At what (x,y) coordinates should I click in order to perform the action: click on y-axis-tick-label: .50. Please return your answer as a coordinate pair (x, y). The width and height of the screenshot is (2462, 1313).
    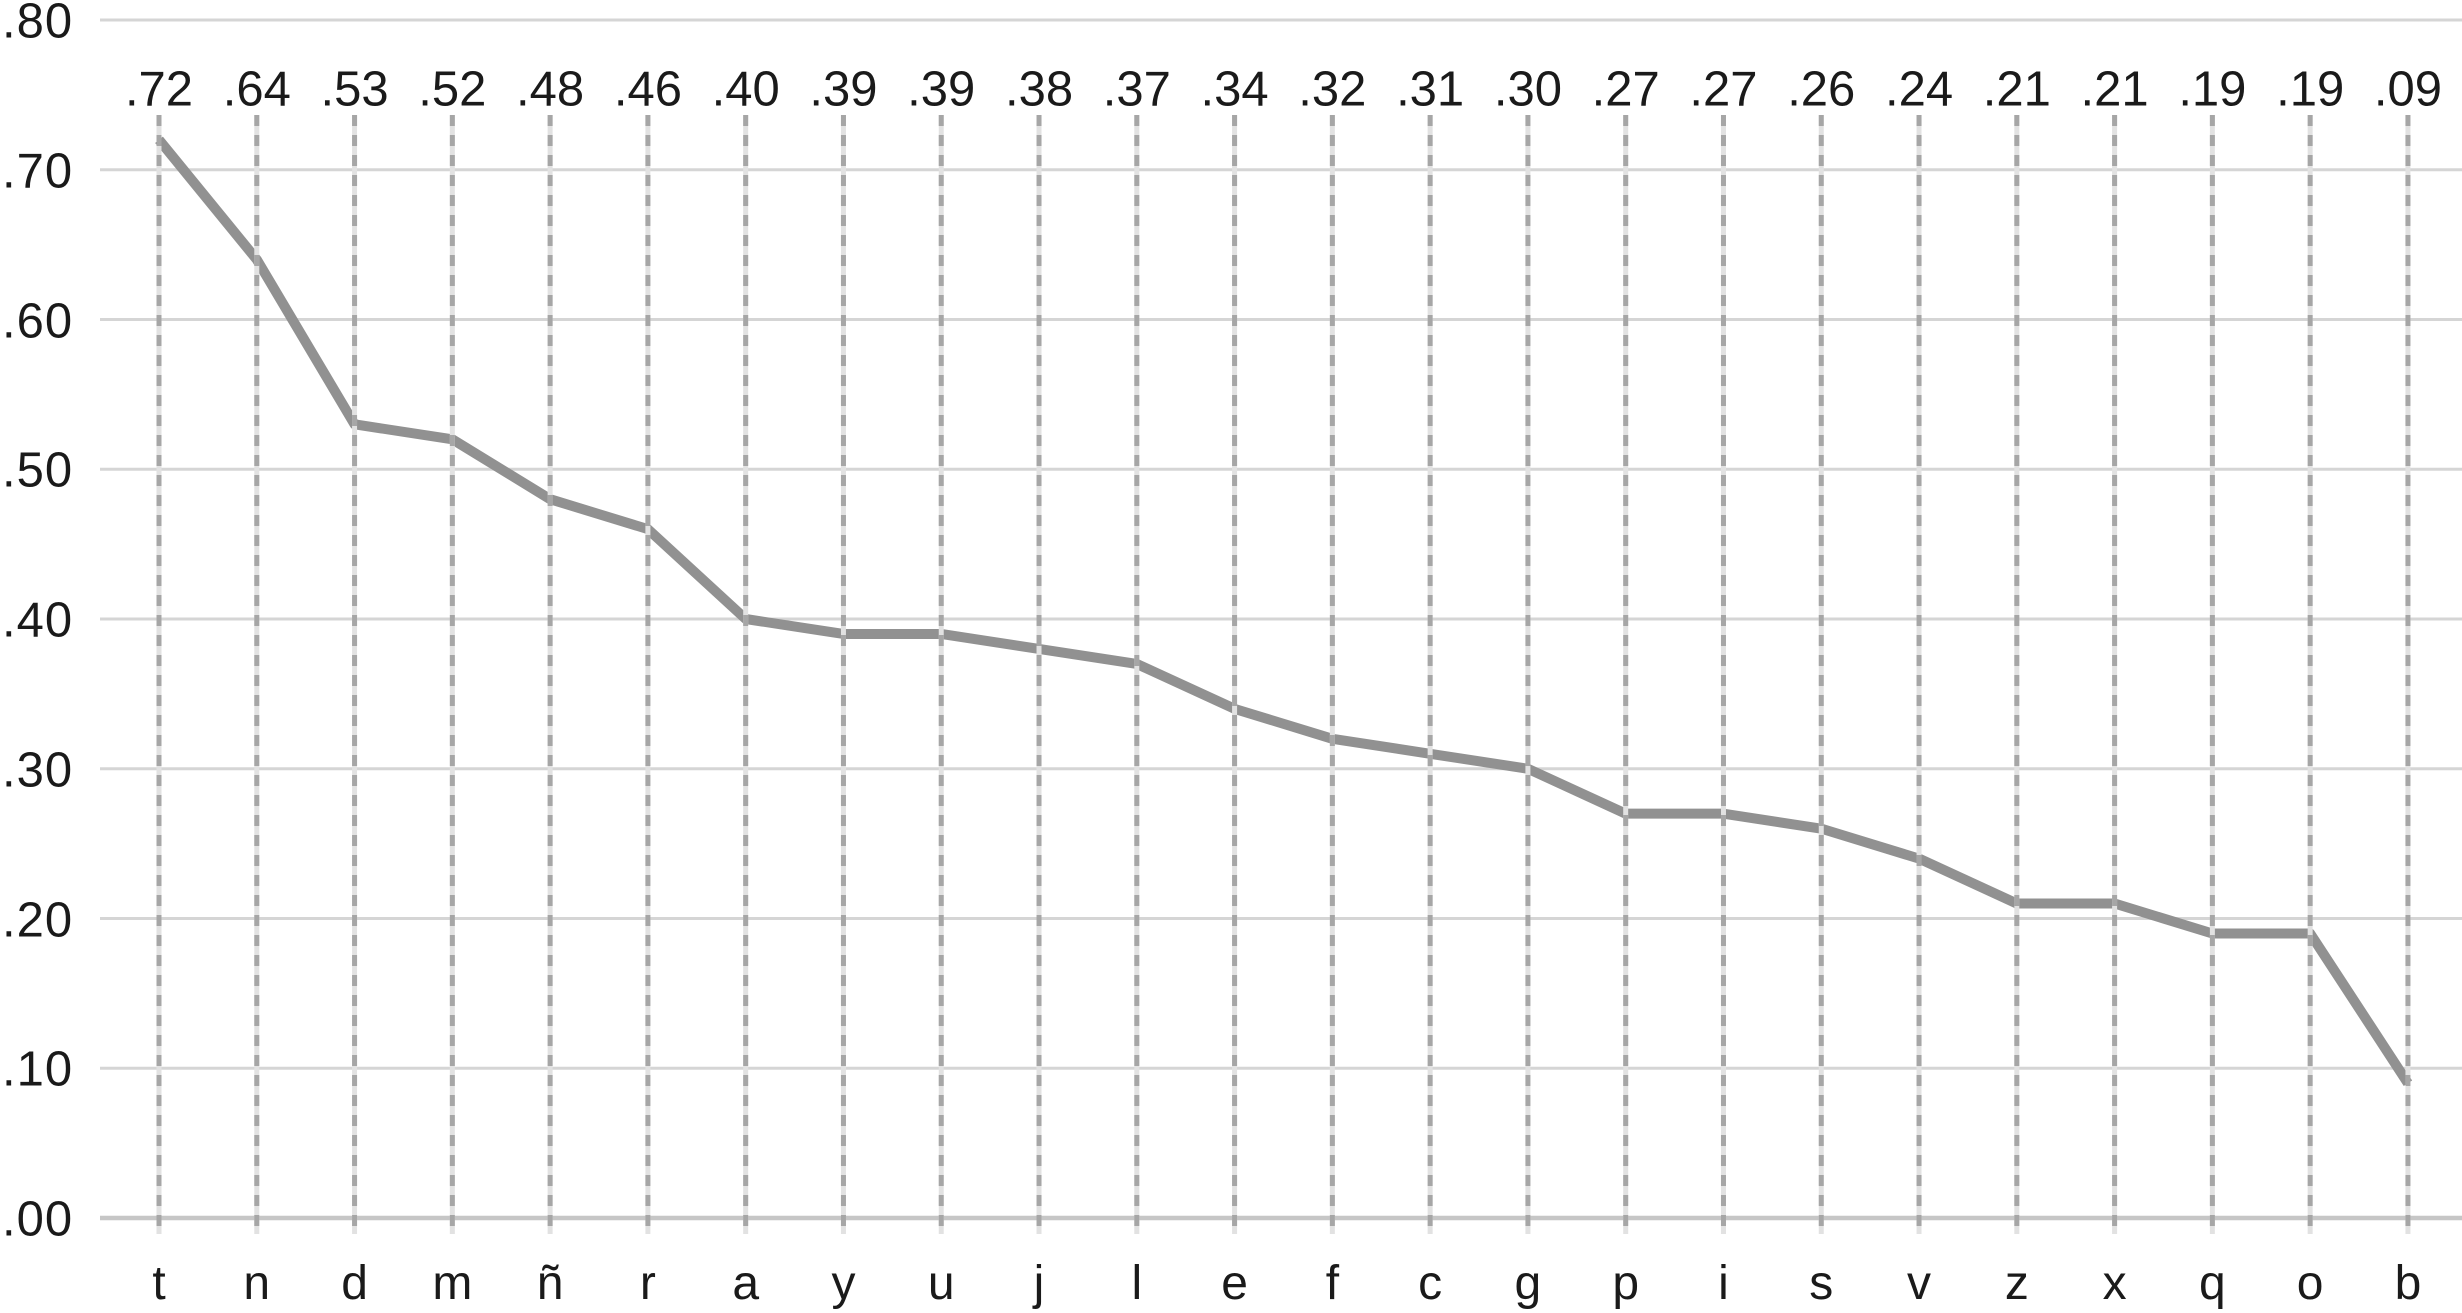
    Looking at the image, I should click on (38, 470).